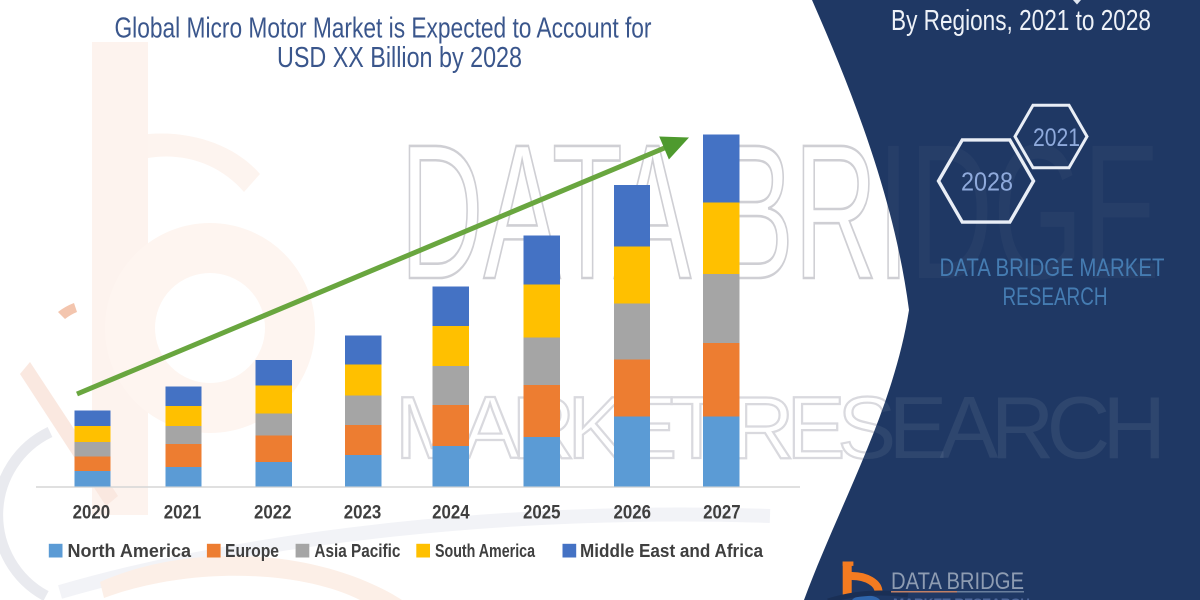  Describe the element at coordinates (1021, 21) in the screenshot. I see `svg-text: By Regions, 2021 to 2028` at that location.